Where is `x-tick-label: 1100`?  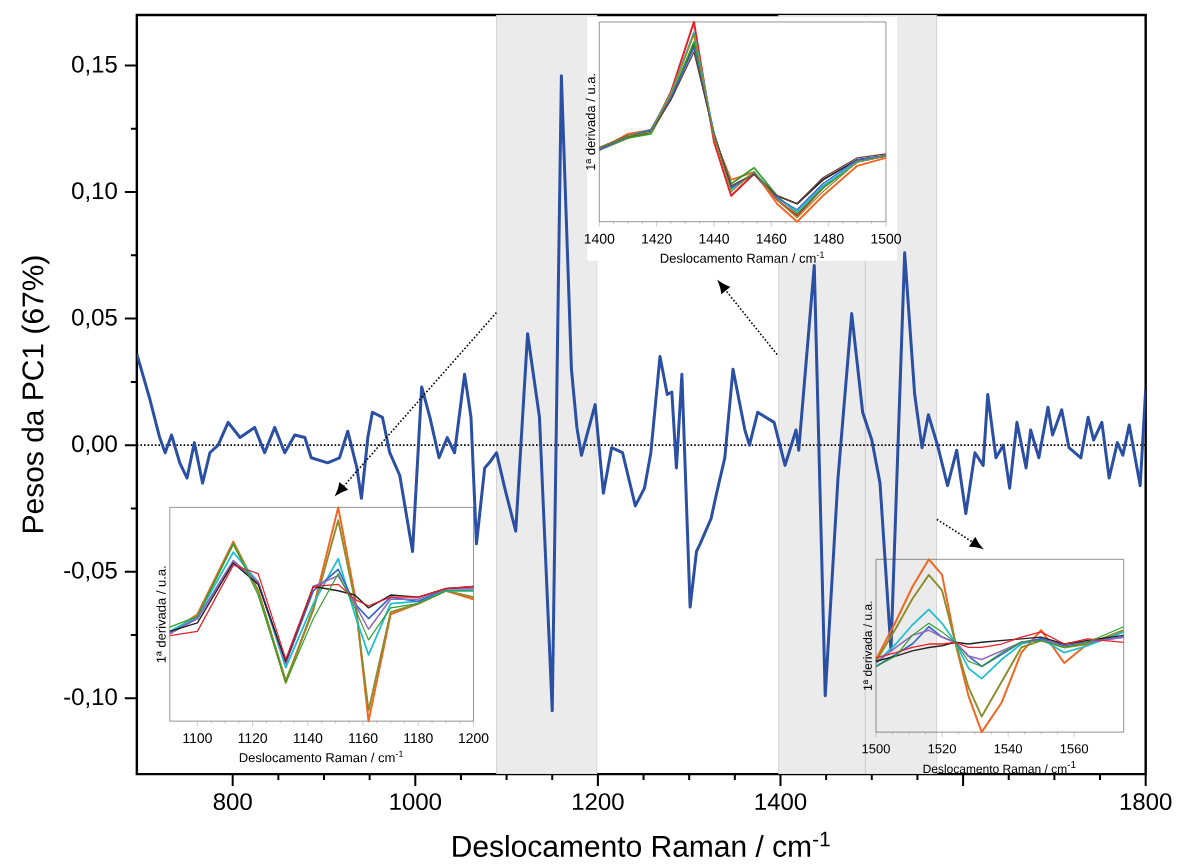 x-tick-label: 1100 is located at coordinates (197, 738).